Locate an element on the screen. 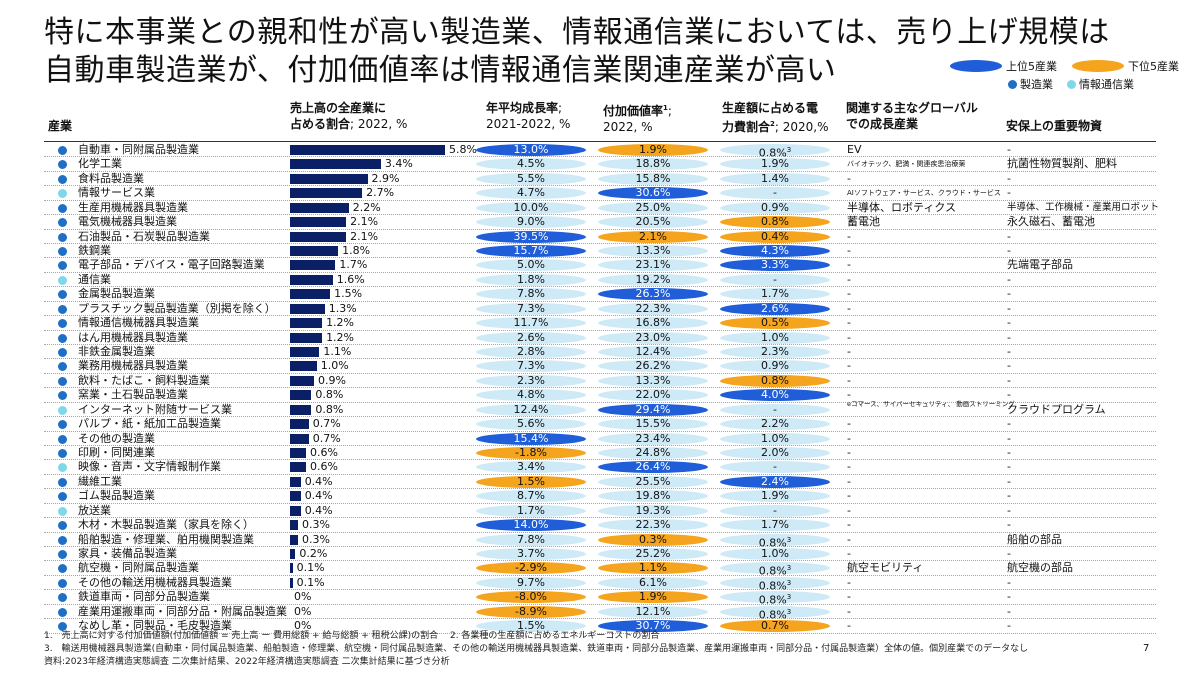 The width and height of the screenshot is (1200, 674). electricity-cell: 0.4% is located at coordinates (775, 236).